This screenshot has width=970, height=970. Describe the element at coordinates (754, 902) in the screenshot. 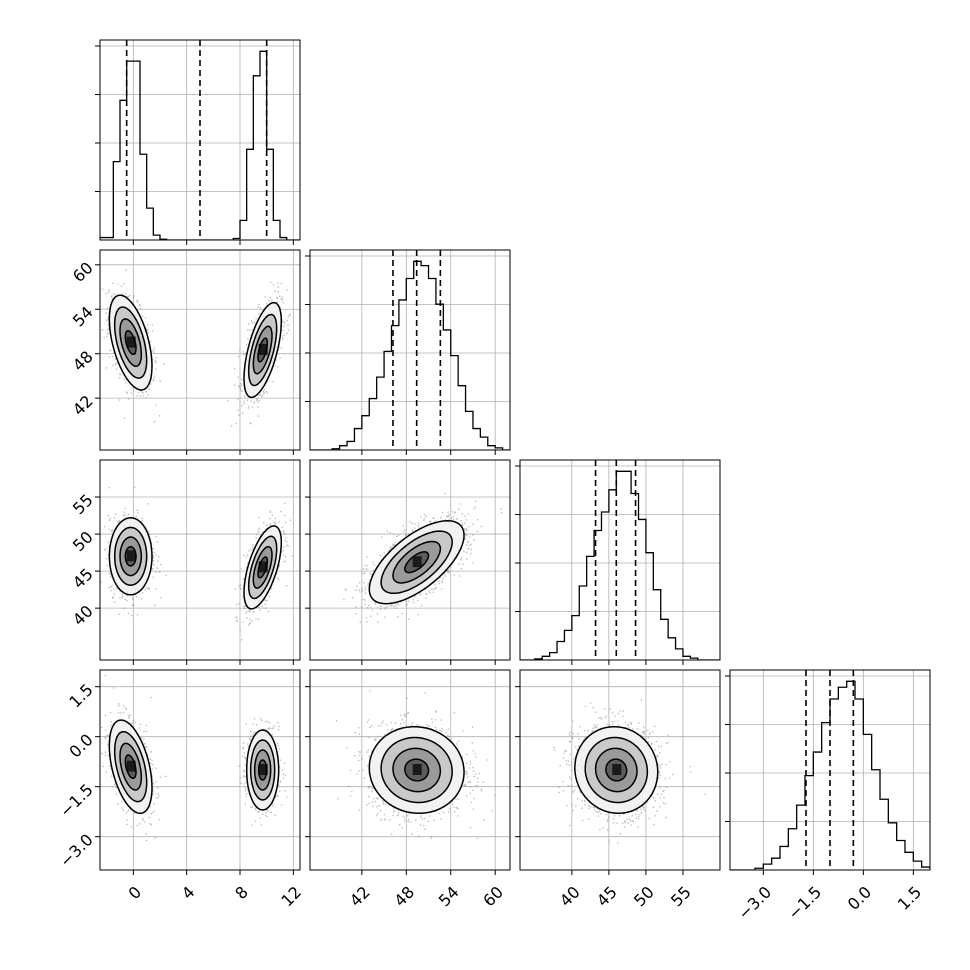

I see `x-tick-label: −3.0` at that location.